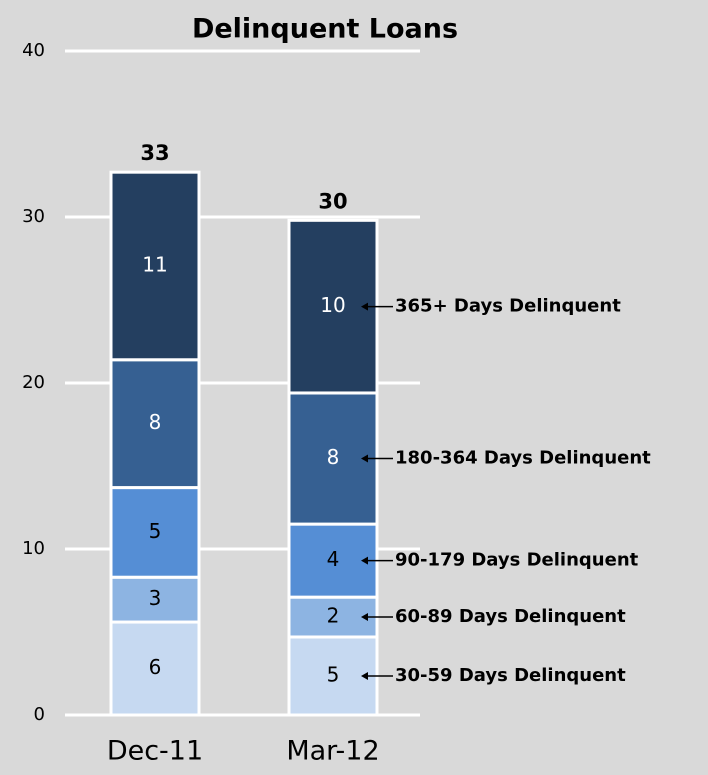  I want to click on series-annotation: 30-59 Days Delinquent, so click(510, 675).